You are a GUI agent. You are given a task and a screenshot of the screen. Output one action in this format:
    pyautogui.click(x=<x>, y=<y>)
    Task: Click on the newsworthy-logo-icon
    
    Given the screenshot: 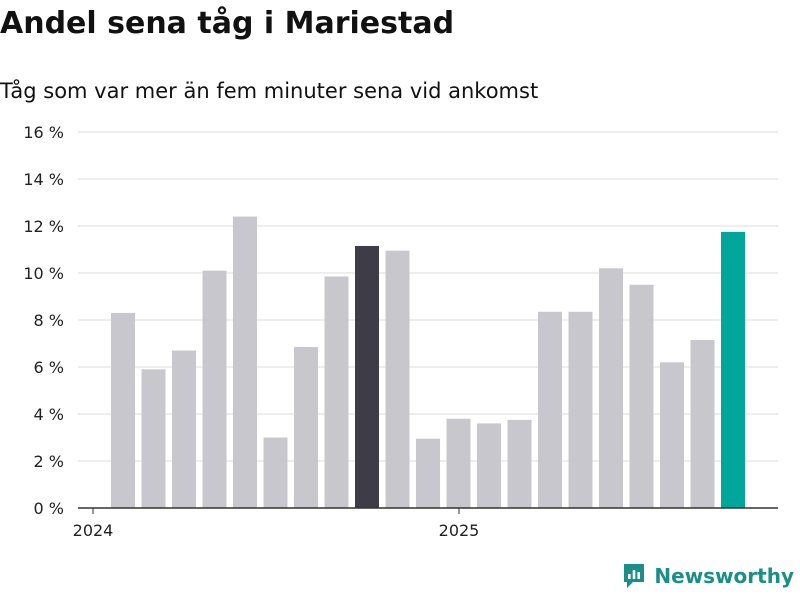 What is the action you would take?
    pyautogui.click(x=634, y=576)
    